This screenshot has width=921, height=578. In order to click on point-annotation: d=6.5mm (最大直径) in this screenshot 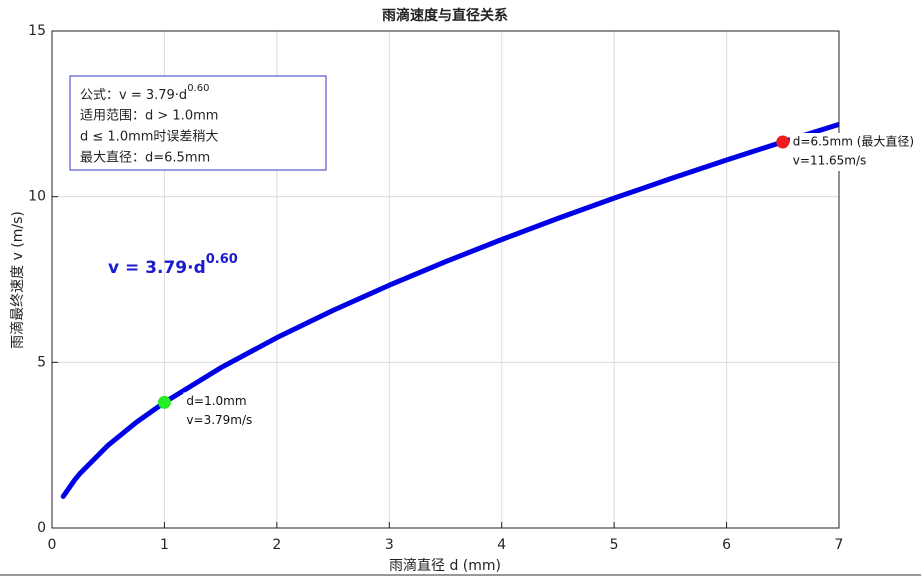, I will do `click(853, 141)`.